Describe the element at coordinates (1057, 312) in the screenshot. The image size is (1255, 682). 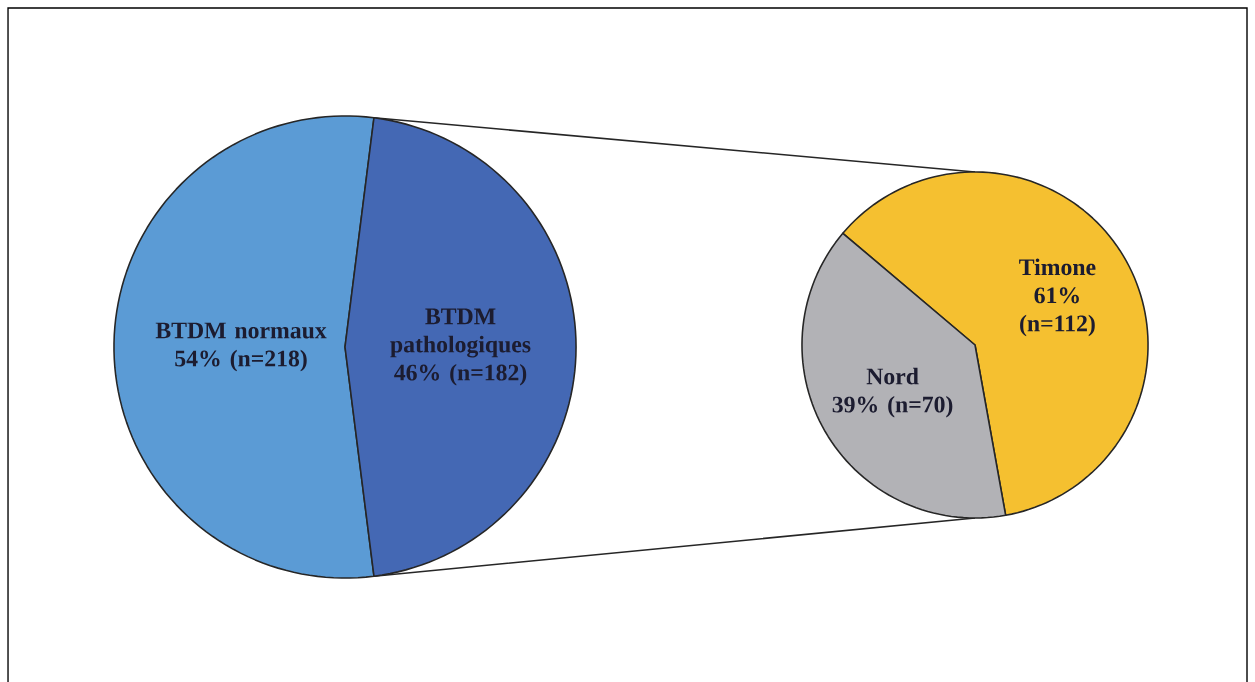
I see `data-label: 61% (n=112)` at that location.